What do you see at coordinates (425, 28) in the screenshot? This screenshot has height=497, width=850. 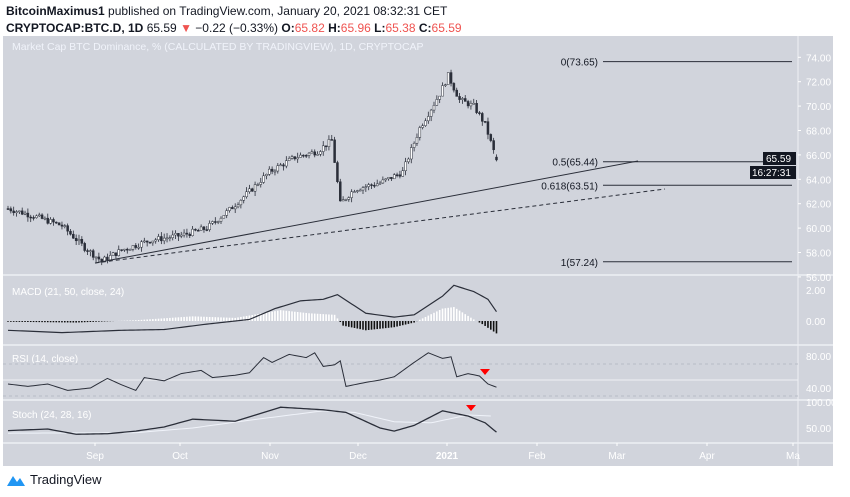 I see `close-label: C:` at bounding box center [425, 28].